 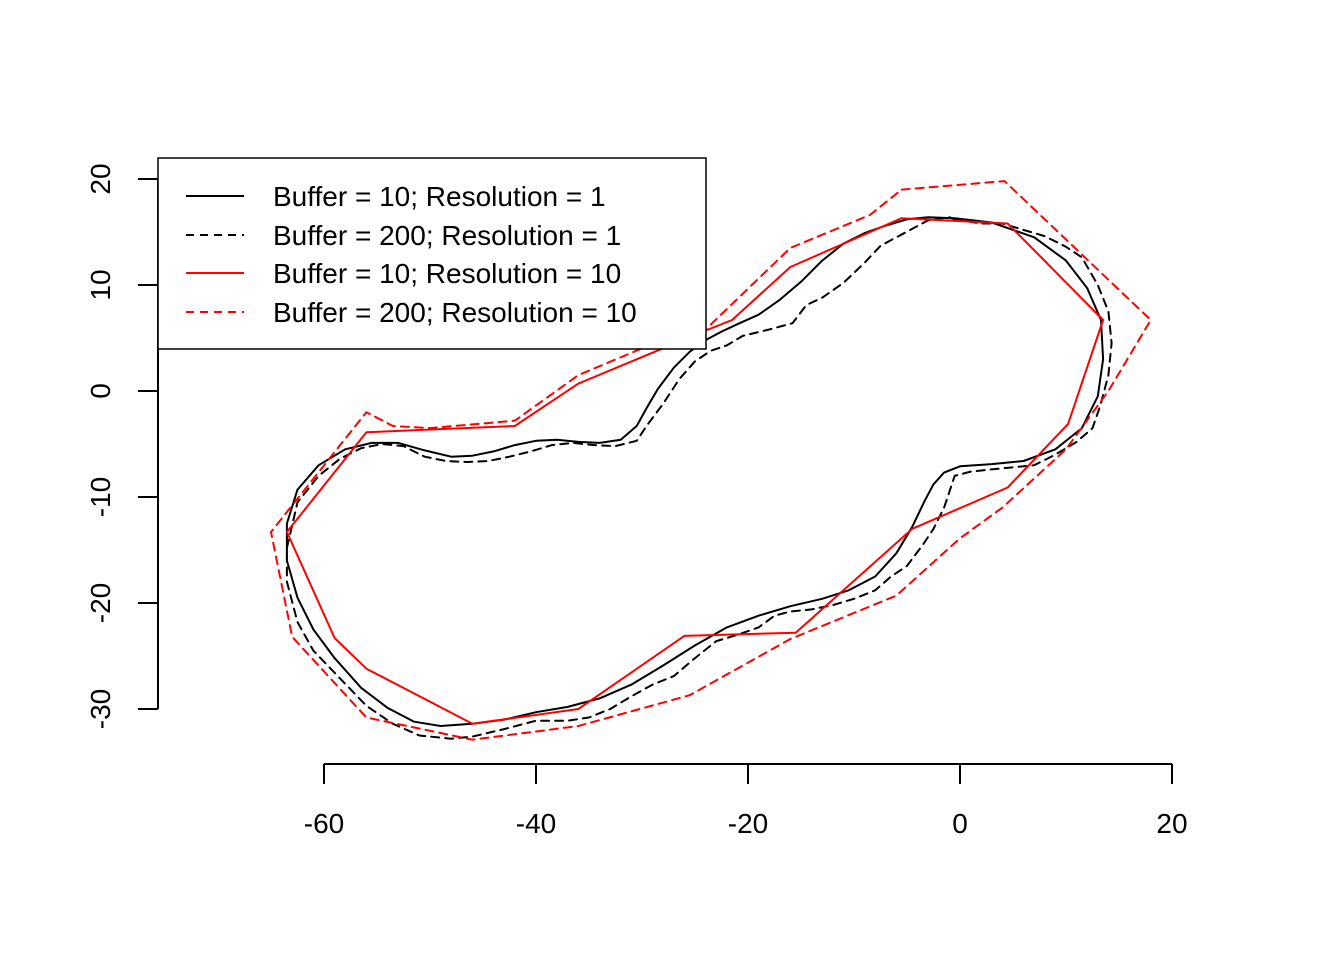 I want to click on y-tick-label: -30, so click(x=100, y=709).